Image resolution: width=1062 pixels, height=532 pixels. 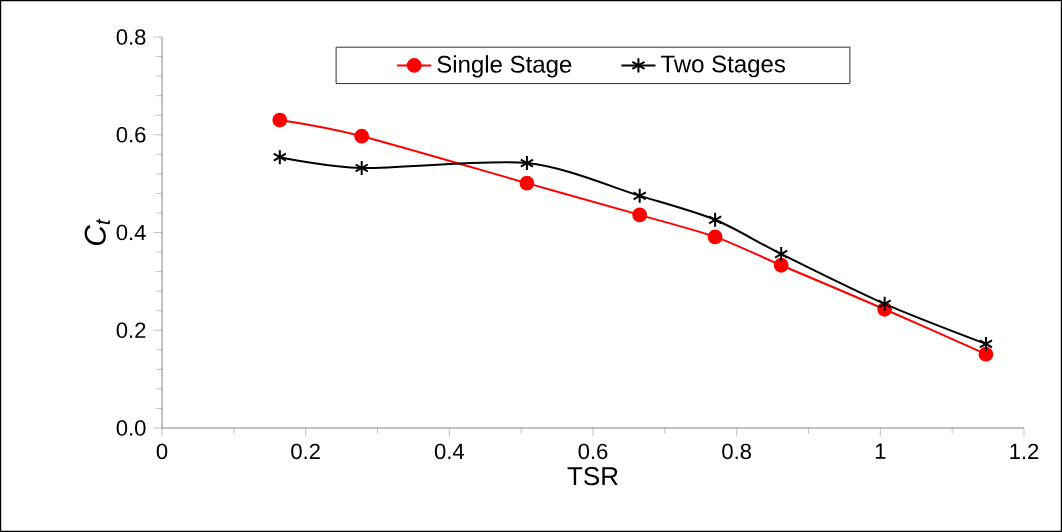 I want to click on x-tick-label: 0.2, so click(x=305, y=451).